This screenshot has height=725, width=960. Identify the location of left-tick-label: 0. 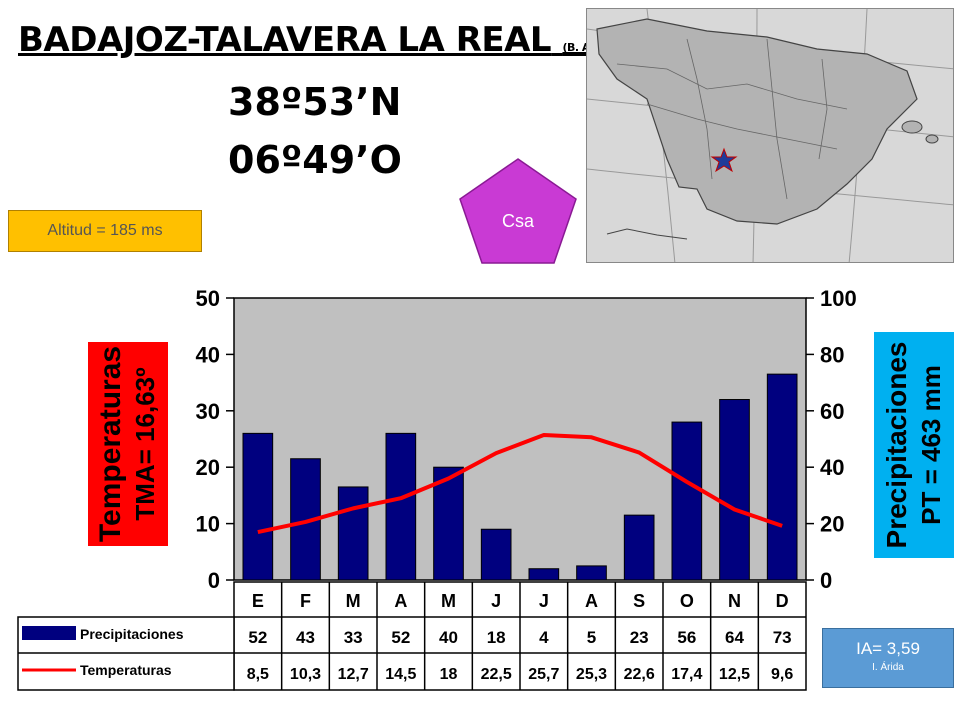
(214, 580).